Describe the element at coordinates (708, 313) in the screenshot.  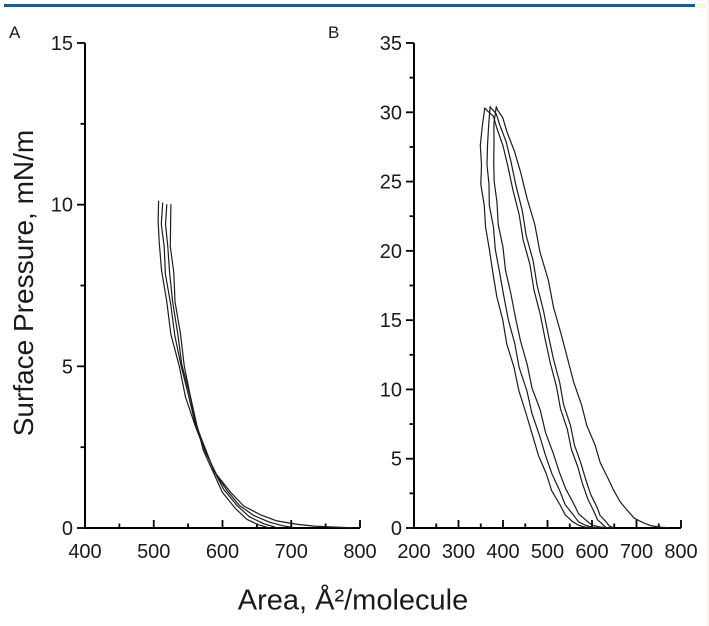
I see `page-edge` at that location.